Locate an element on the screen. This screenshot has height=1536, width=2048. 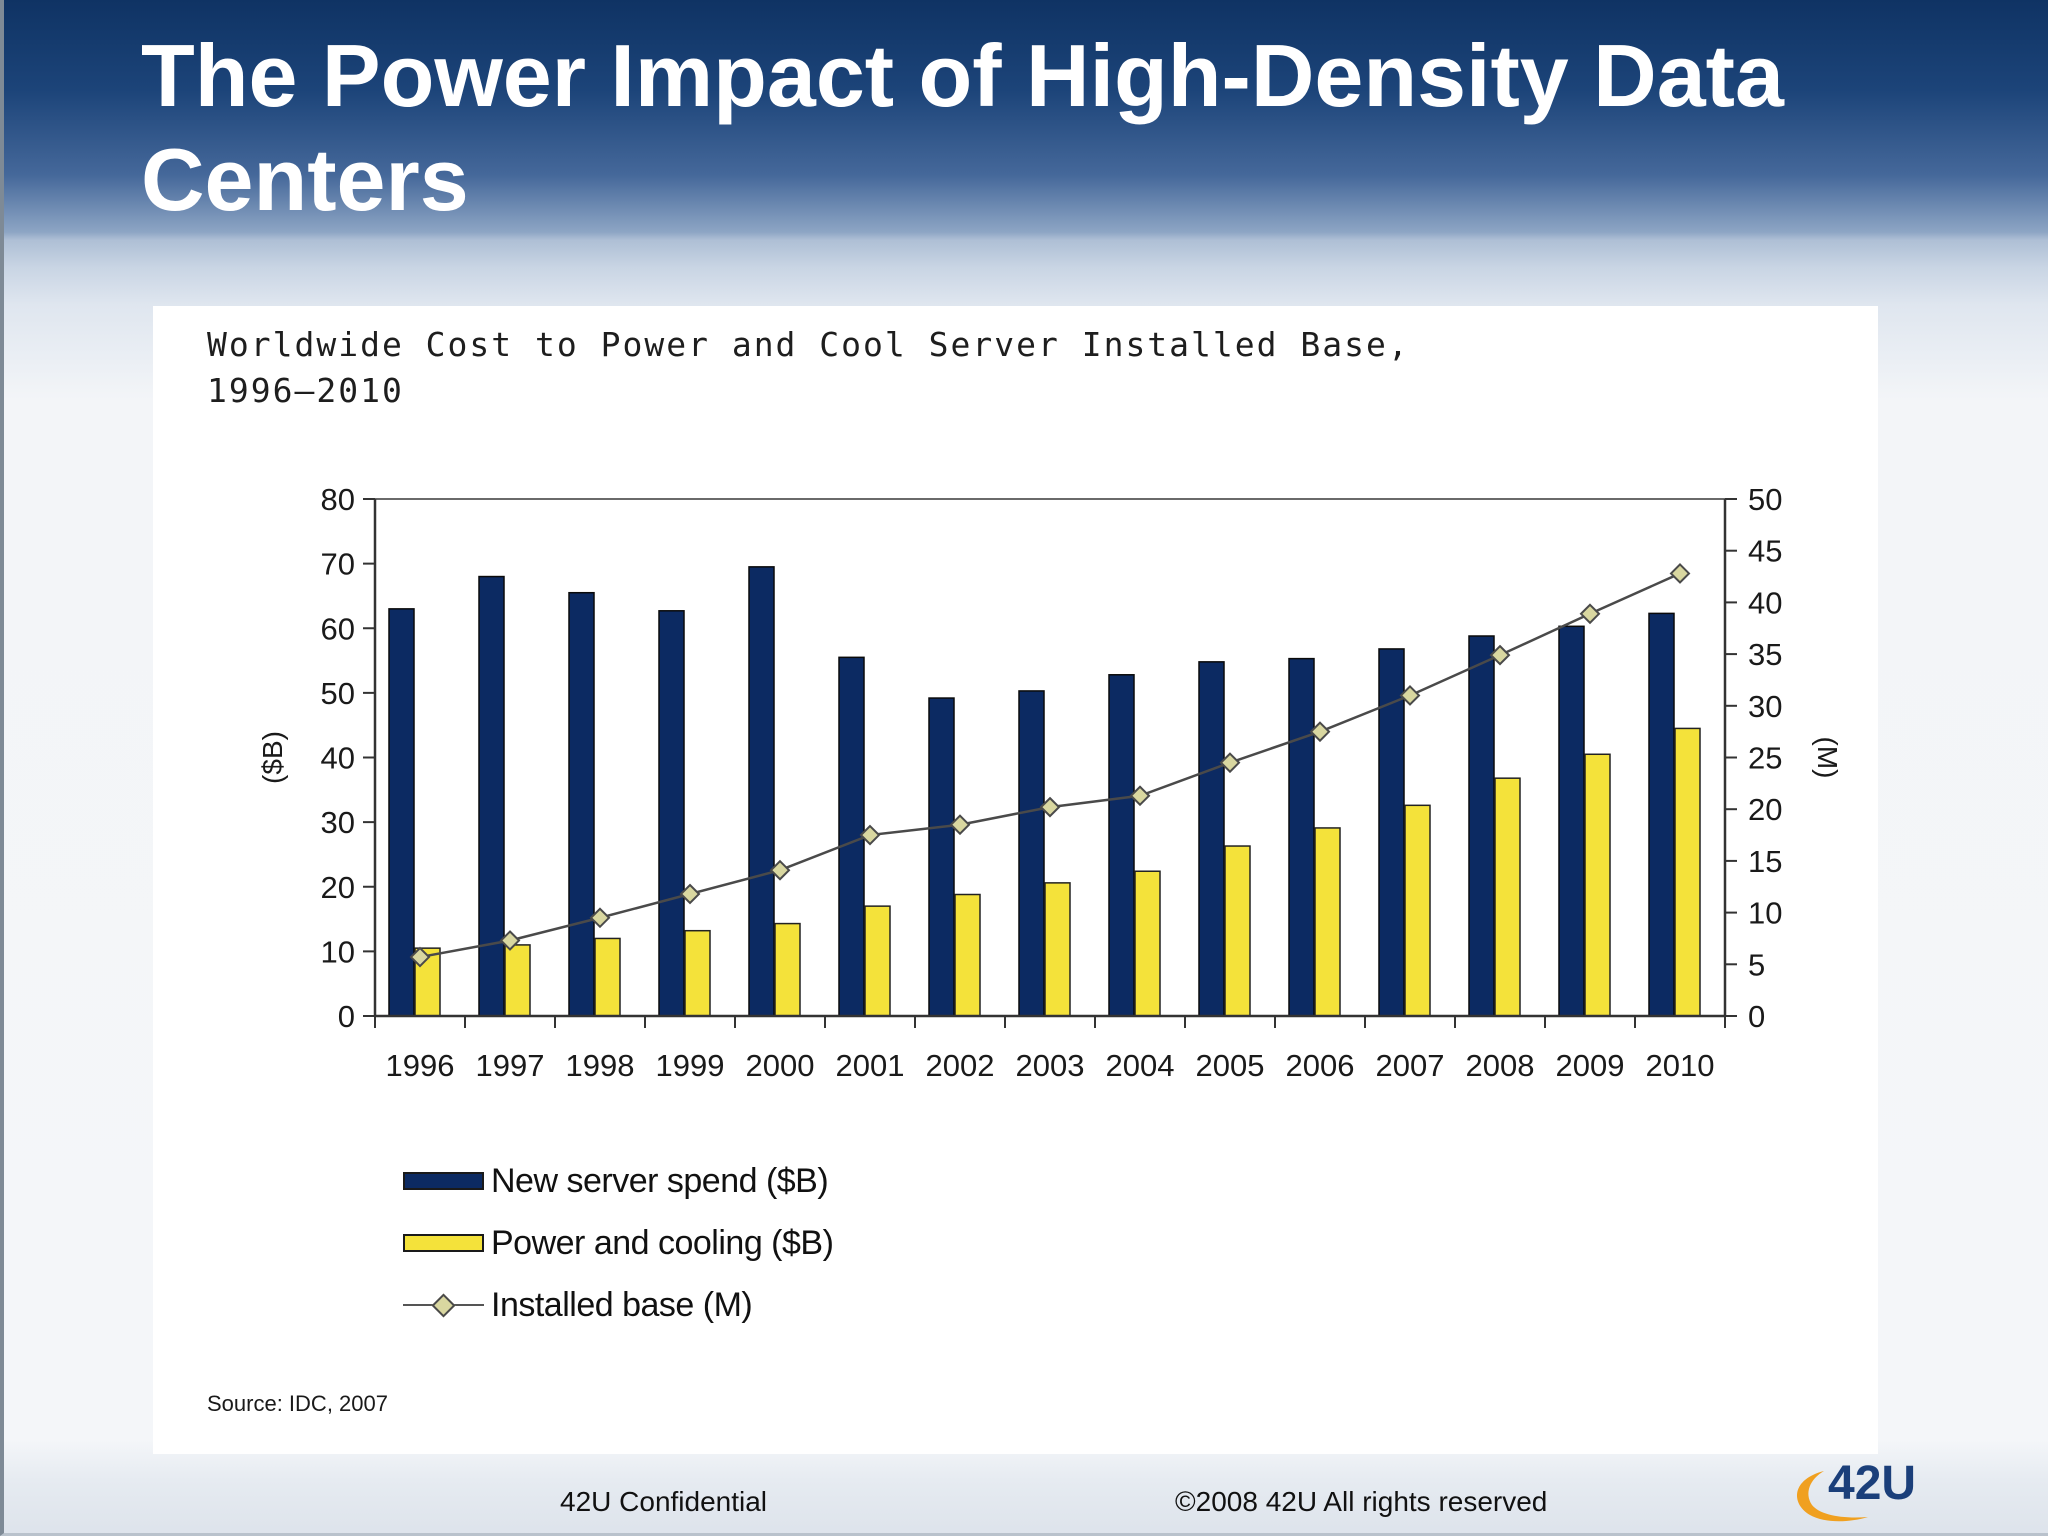
y-right-tick-label: 5 is located at coordinates (1756, 964).